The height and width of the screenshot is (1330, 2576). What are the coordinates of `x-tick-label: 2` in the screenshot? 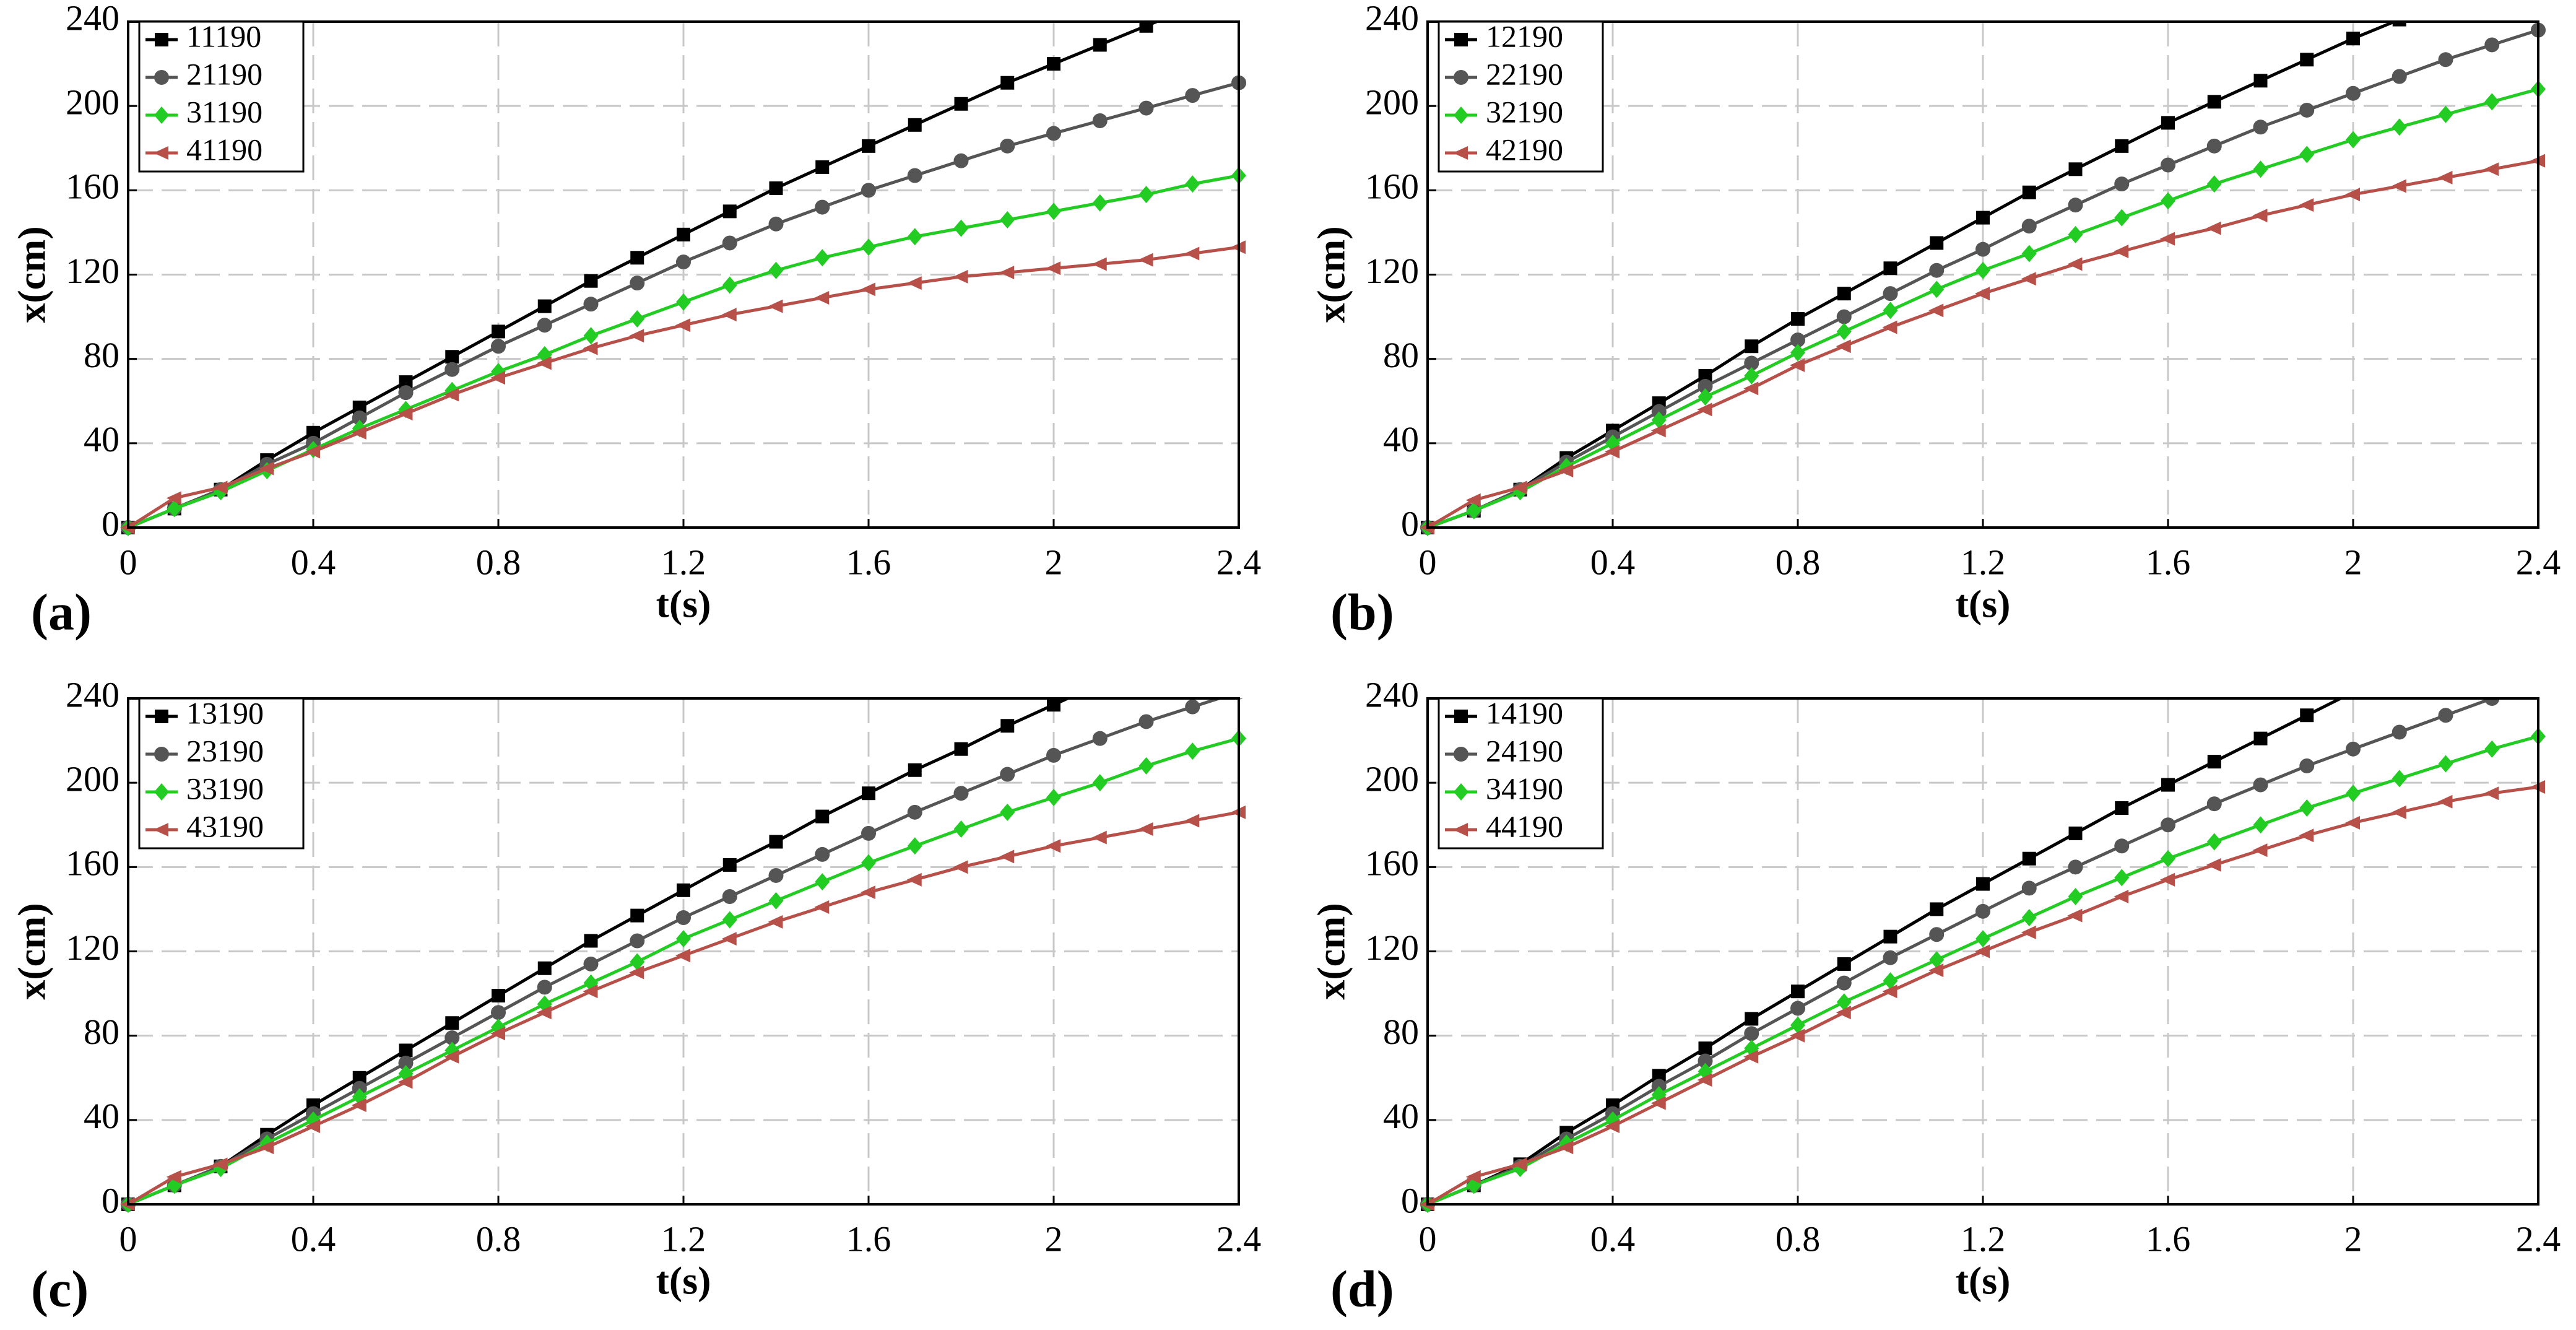 It's located at (1054, 562).